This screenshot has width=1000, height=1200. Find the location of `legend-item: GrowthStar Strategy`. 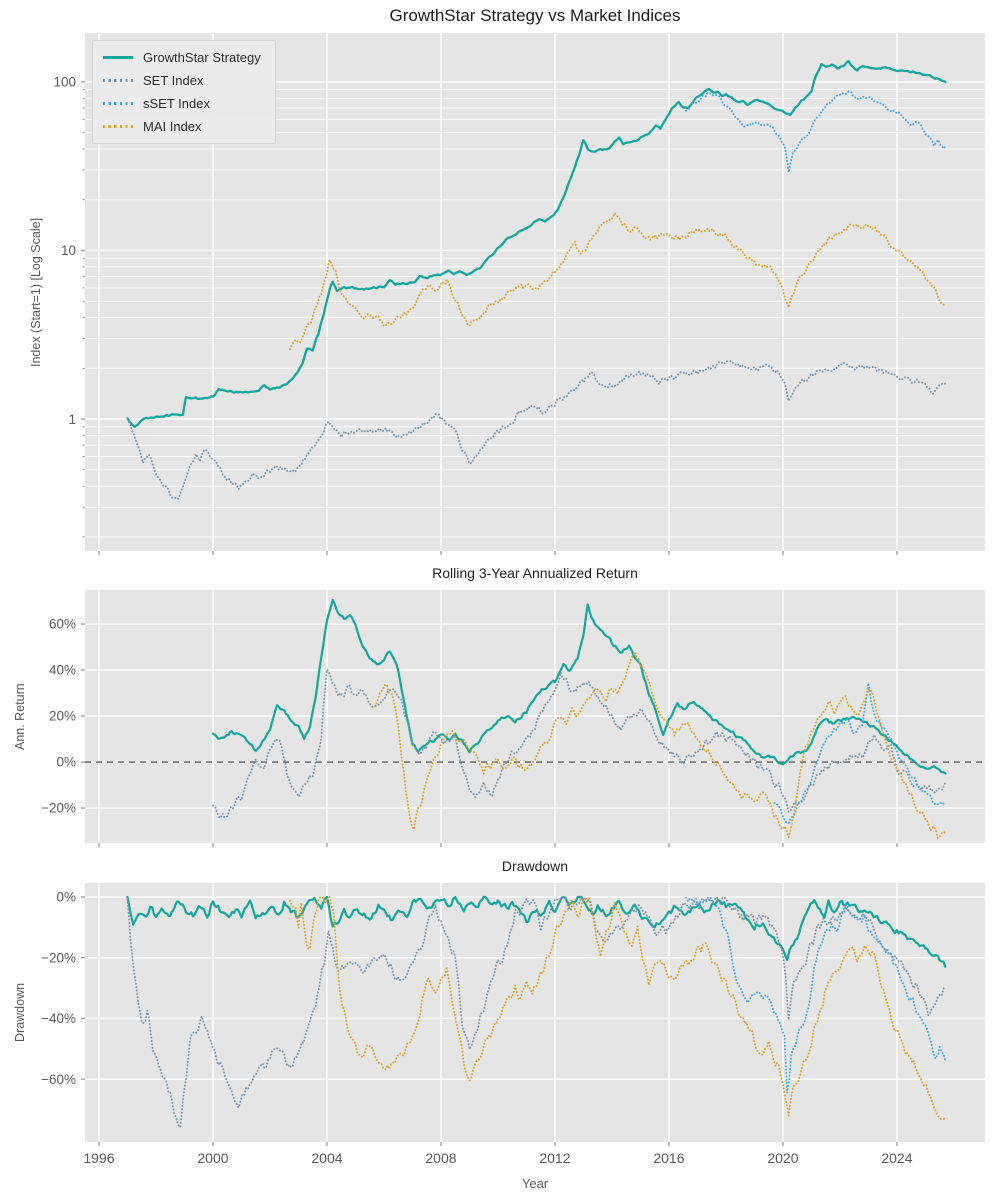

legend-item: GrowthStar Strategy is located at coordinates (182, 57).